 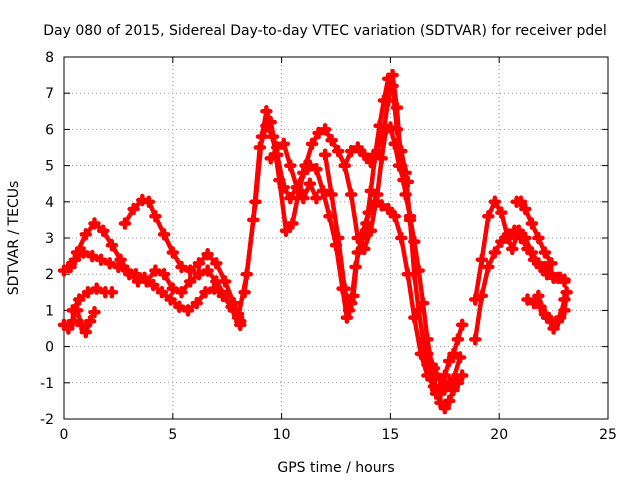 I want to click on y-tick-label: -1, so click(x=47, y=384).